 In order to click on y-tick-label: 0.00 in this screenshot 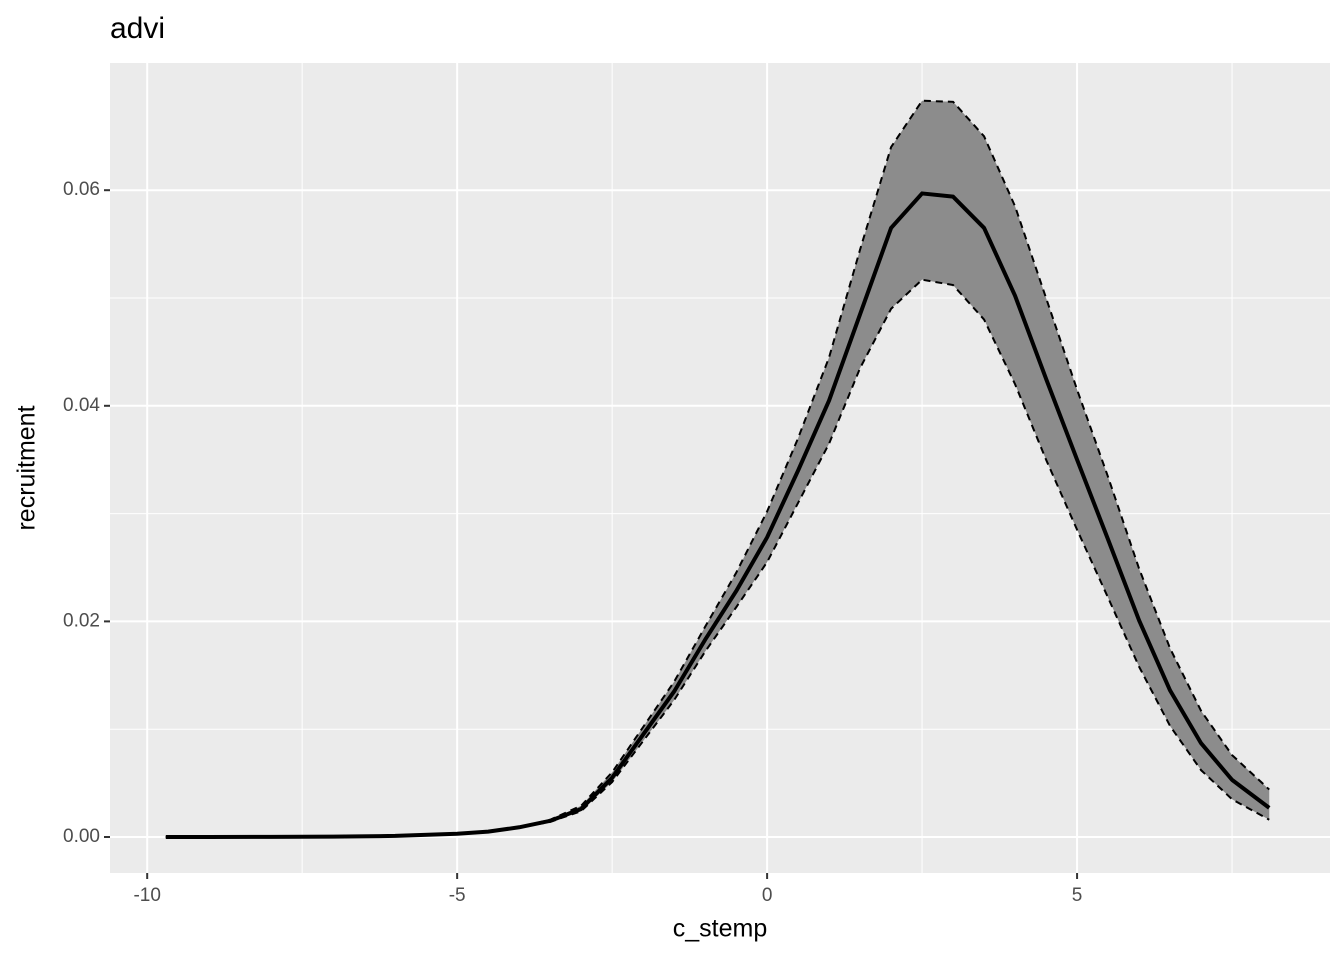, I will do `click(81, 836)`.